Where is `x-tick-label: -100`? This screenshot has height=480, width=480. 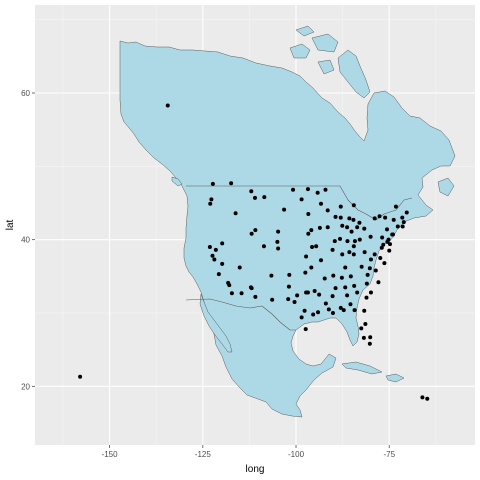 x-tick-label: -100 is located at coordinates (296, 454).